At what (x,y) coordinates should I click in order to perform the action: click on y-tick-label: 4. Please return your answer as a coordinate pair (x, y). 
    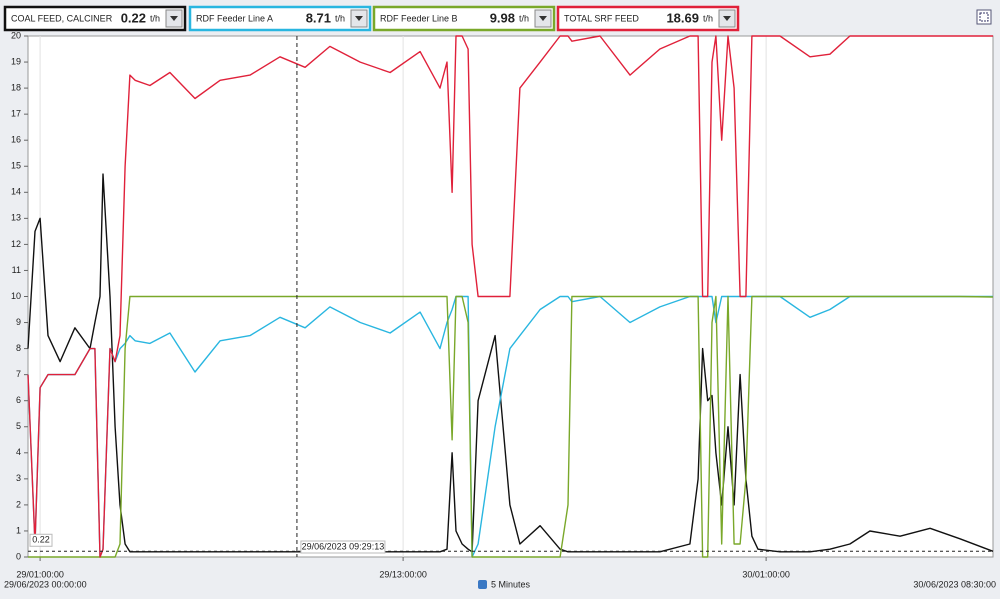
    Looking at the image, I should click on (18, 452).